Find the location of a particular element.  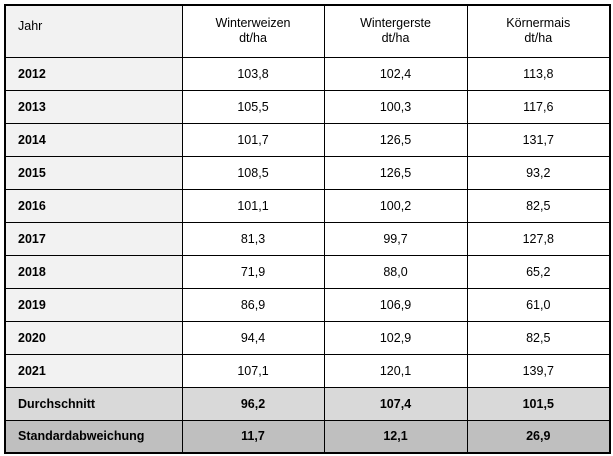

row-label-year: 2018 is located at coordinates (93, 271).